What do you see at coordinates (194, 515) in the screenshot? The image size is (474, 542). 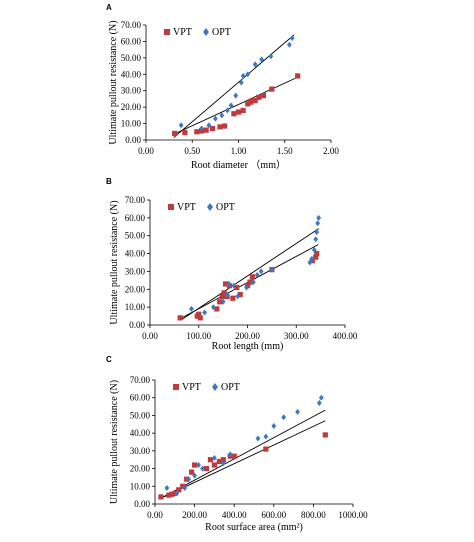 I see `x-tick-label: 200.00` at bounding box center [194, 515].